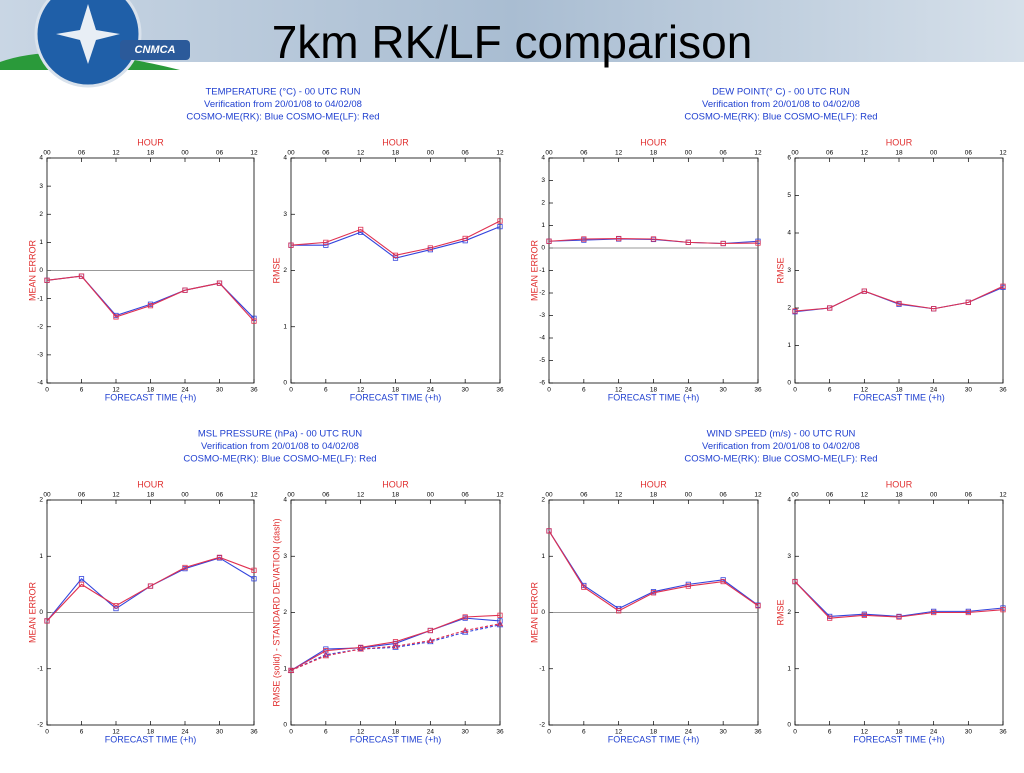 This screenshot has height=773, width=1024. I want to click on y-axis-title: RMSE (solid) - STANDARD DEVIATION (dash), so click(276, 612).